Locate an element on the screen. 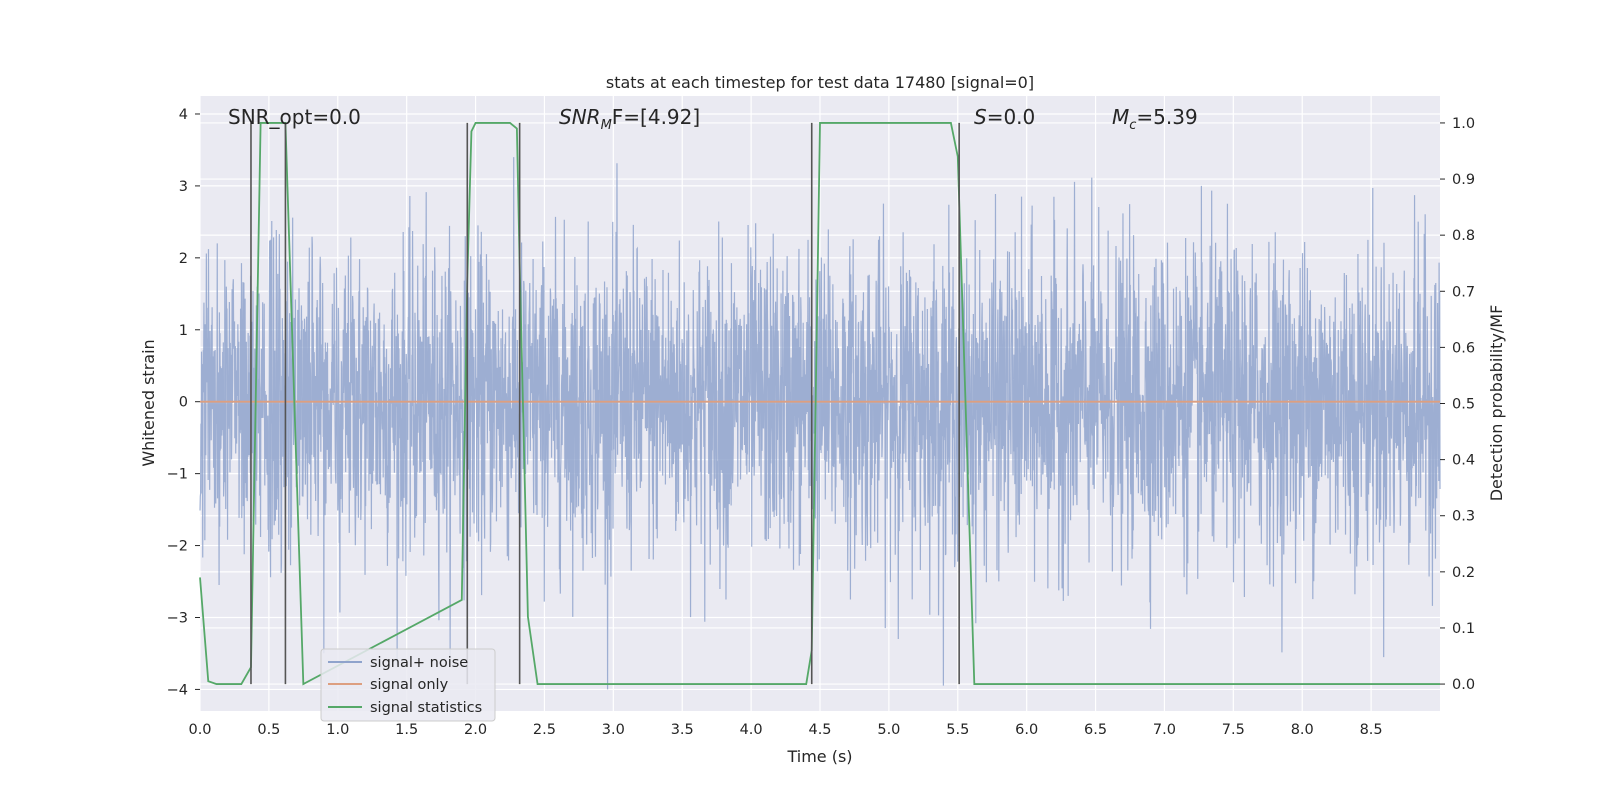 This screenshot has height=800, width=1600. x-tick-label: 1.5 is located at coordinates (406, 730).